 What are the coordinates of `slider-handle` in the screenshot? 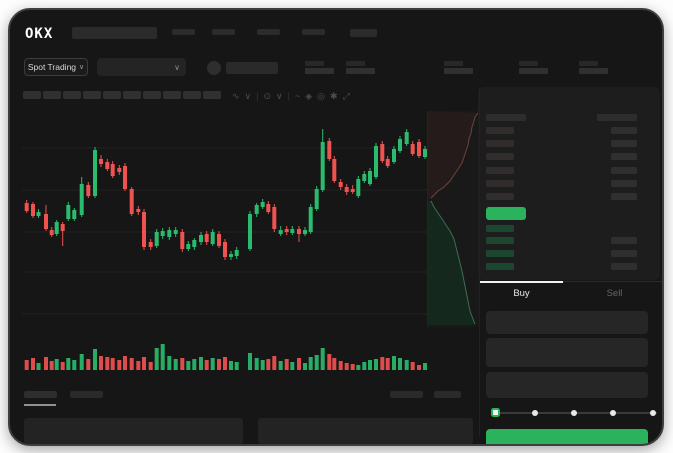 It's located at (495, 412).